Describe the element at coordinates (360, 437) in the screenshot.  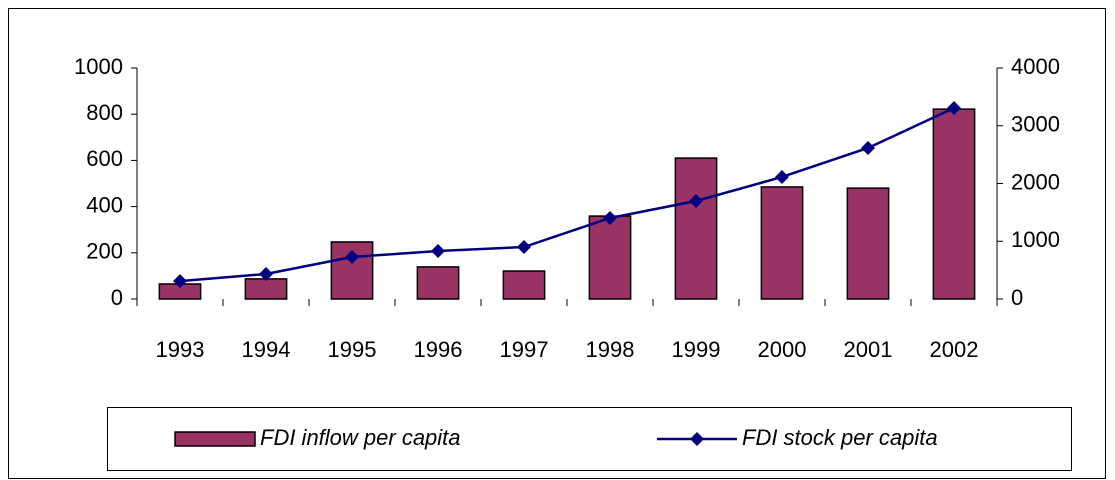
I see `legend-label: FDI inflow per capita` at that location.